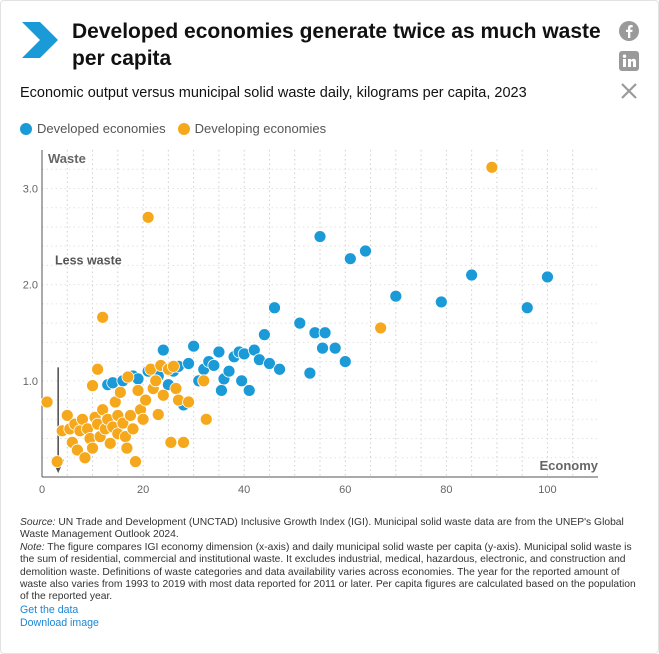 The height and width of the screenshot is (654, 659). What do you see at coordinates (49, 609) in the screenshot?
I see `get-data-link: Get the data` at bounding box center [49, 609].